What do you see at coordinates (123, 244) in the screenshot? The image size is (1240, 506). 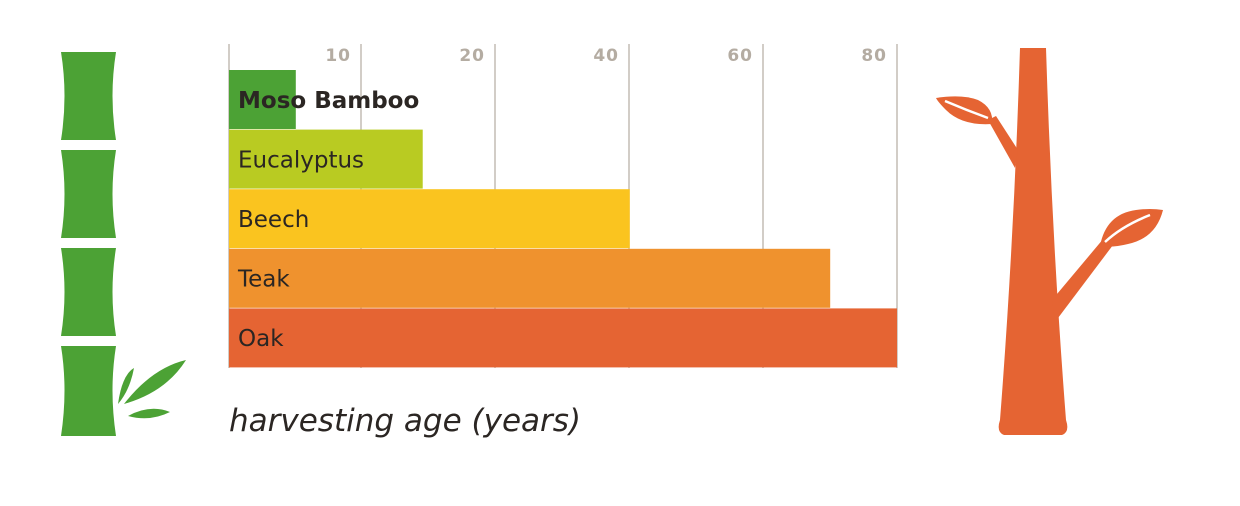 I see `bamboo-icon` at bounding box center [123, 244].